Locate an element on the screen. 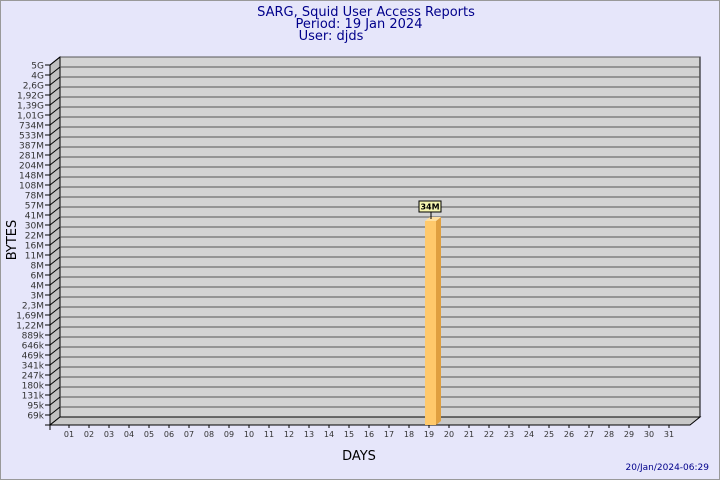  y-tick-label: 533M is located at coordinates (31, 137).